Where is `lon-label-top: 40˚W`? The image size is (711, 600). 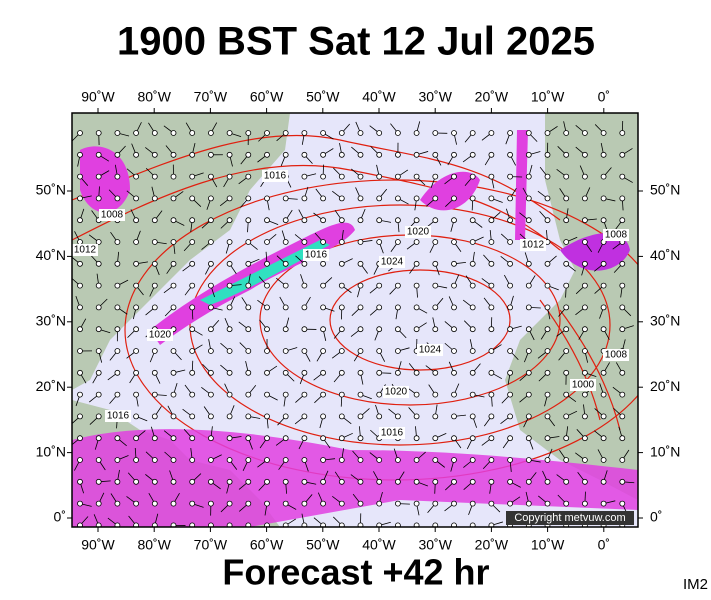
lon-label-top: 40˚W is located at coordinates (379, 97).